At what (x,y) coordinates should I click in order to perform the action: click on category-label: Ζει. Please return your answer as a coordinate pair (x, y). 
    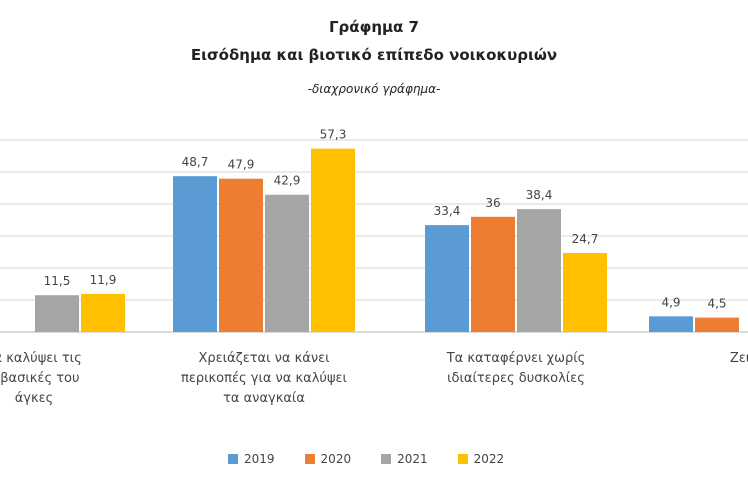
    Looking at the image, I should click on (739, 358).